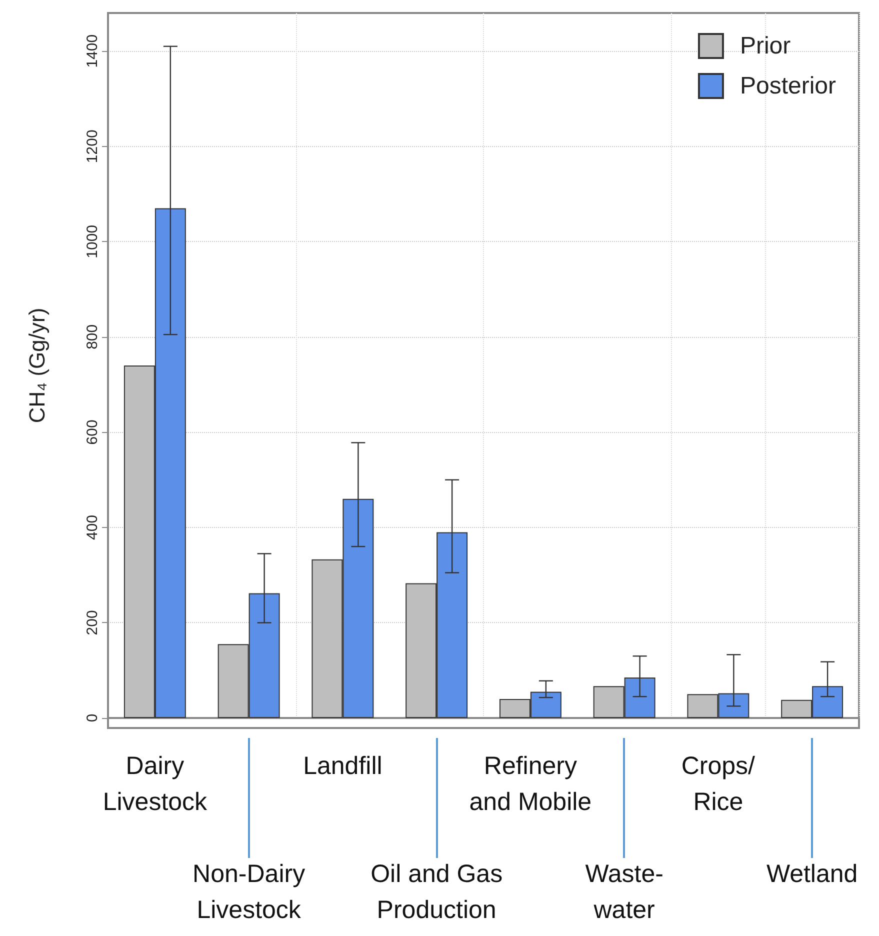 The image size is (879, 936). What do you see at coordinates (812, 874) in the screenshot?
I see `x-tick-label: Wetland` at bounding box center [812, 874].